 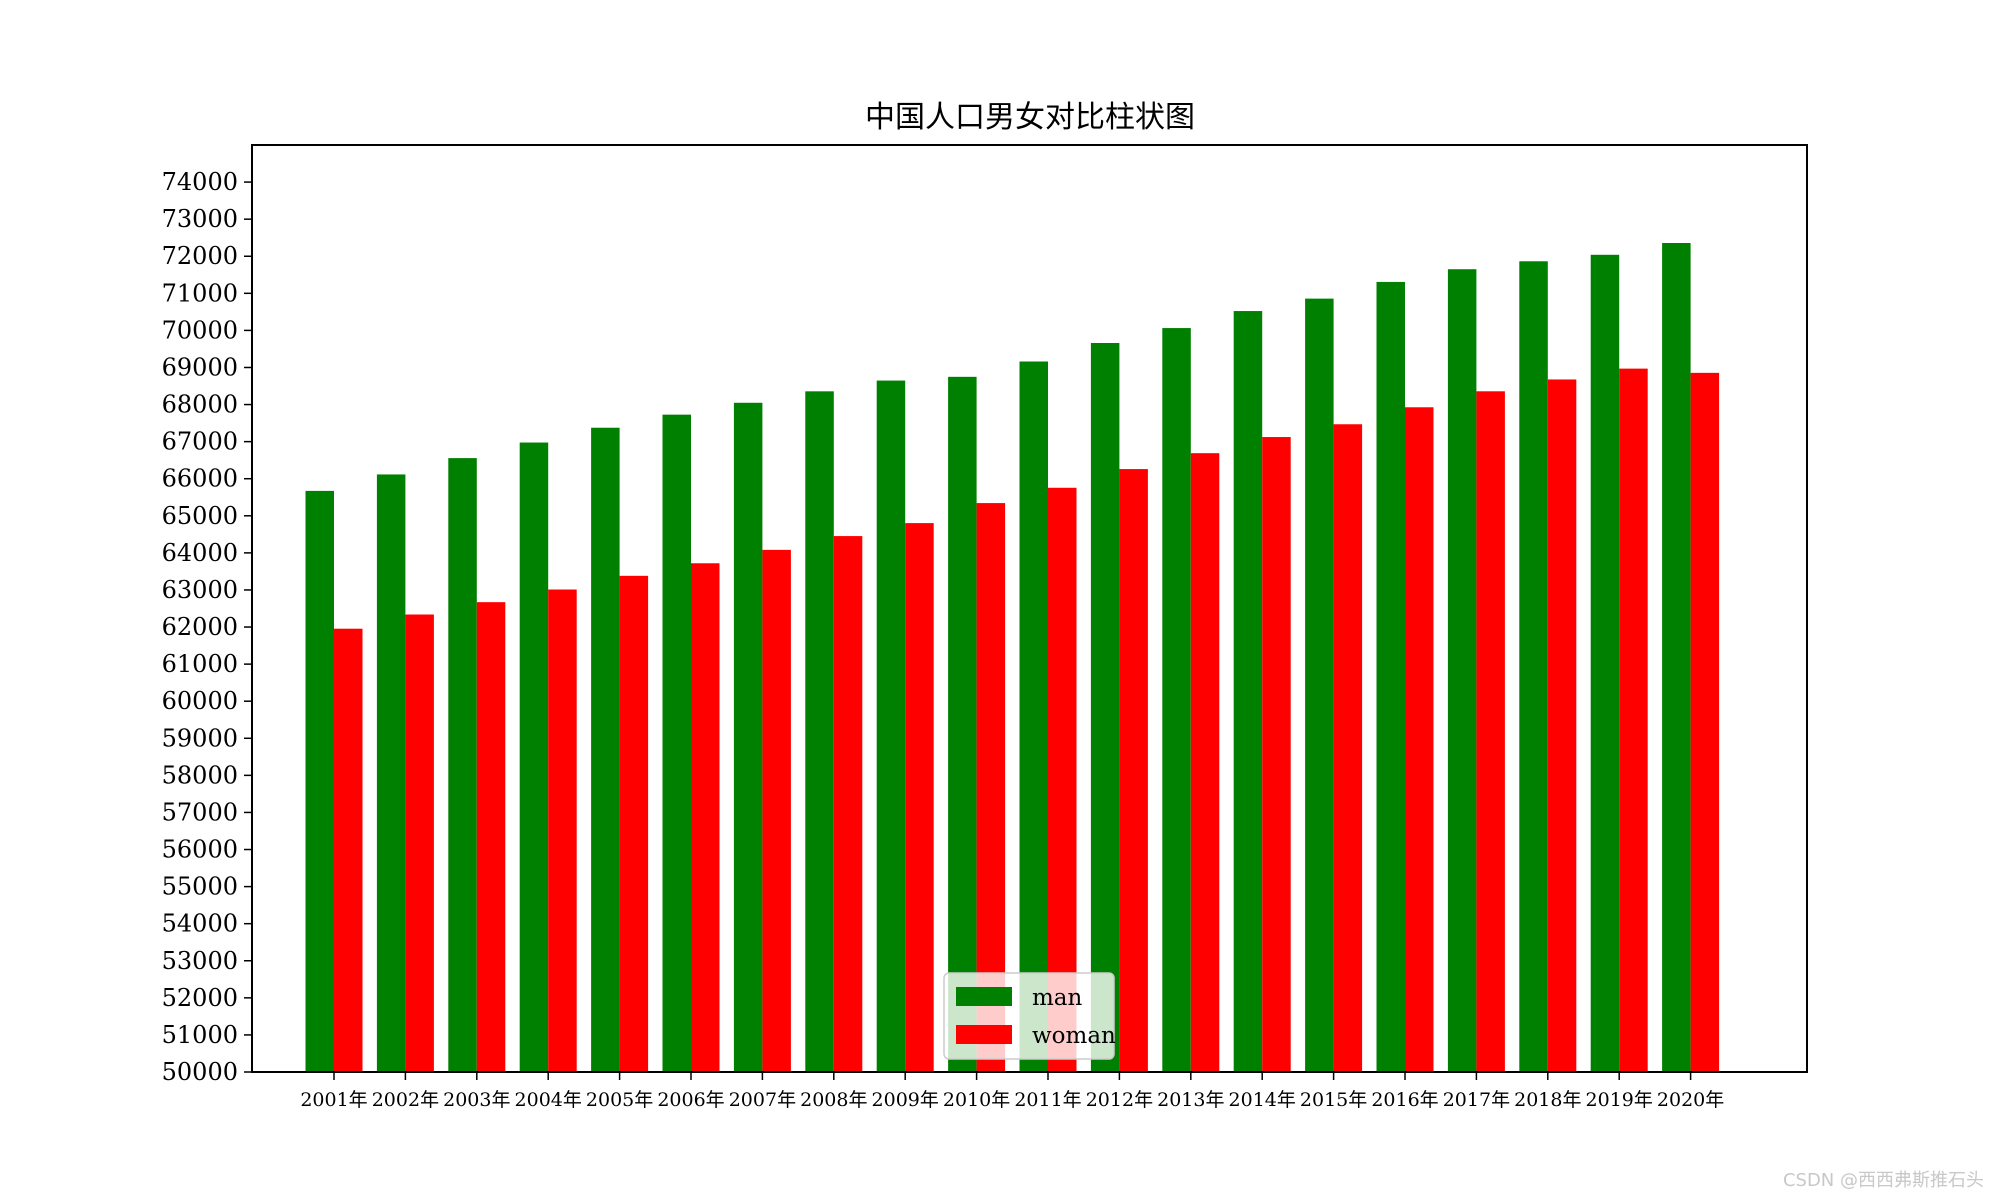 I want to click on x-tick-label: 2001年, so click(x=333, y=1100).